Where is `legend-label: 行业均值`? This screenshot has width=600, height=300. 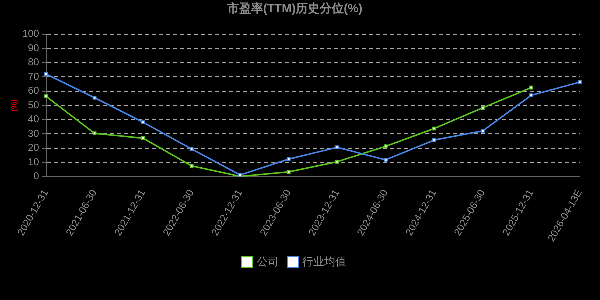 legend-label: 行业均值 is located at coordinates (324, 262).